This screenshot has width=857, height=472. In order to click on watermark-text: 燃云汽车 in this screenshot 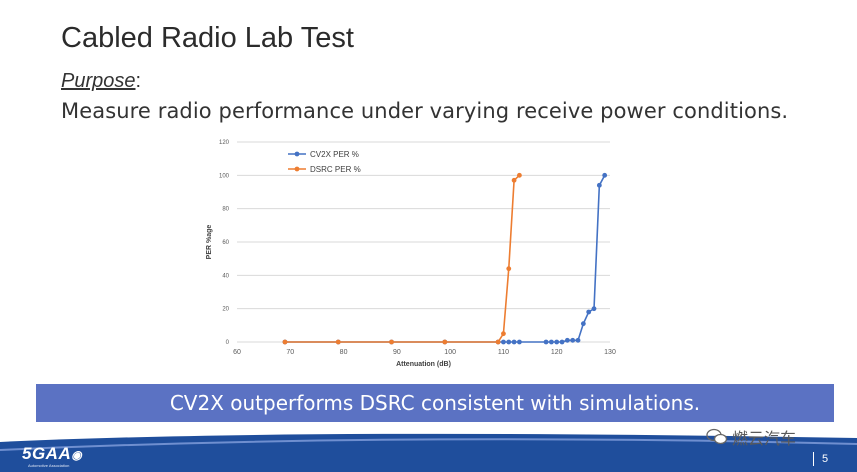, I will do `click(764, 438)`.